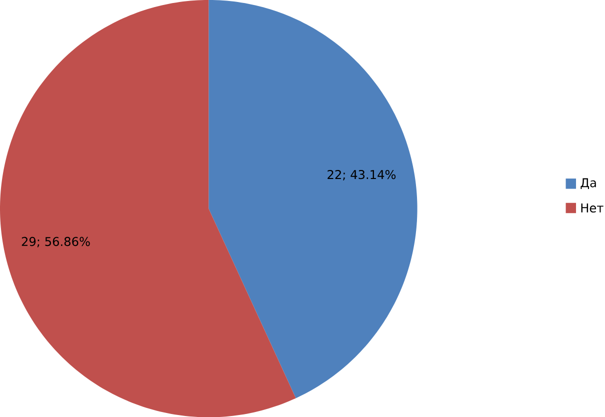 Image resolution: width=605 pixels, height=417 pixels. Describe the element at coordinates (362, 175) in the screenshot. I see `data-label: 22; 43.14%` at that location.